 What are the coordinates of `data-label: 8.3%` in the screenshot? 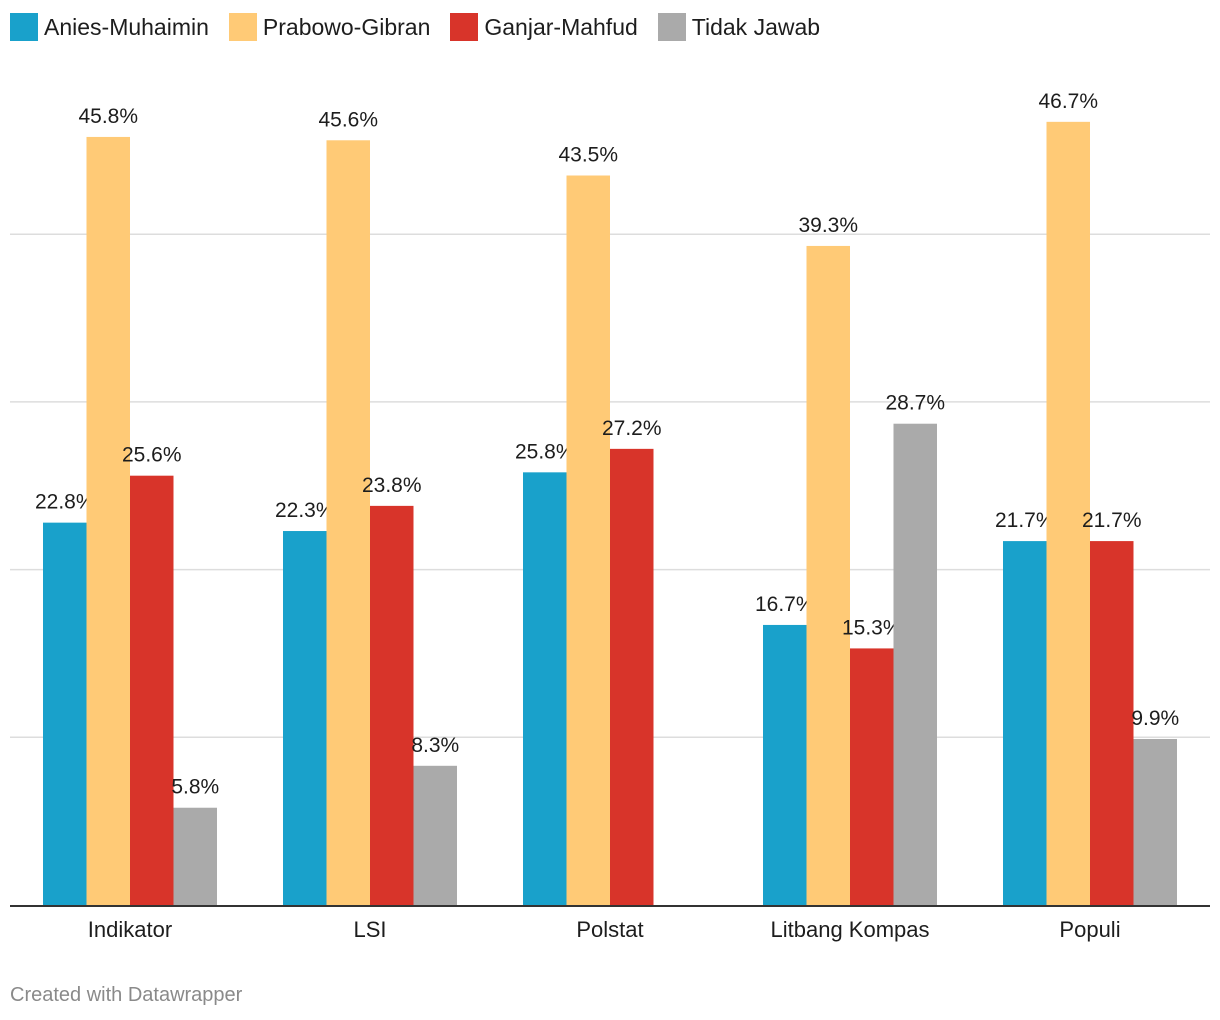 It's located at (435, 745).